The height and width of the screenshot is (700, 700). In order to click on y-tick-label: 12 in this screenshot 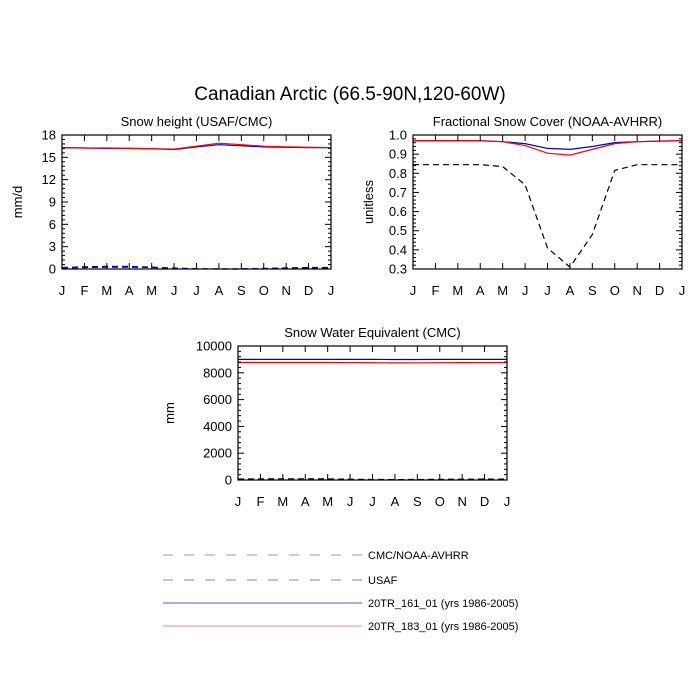, I will do `click(49, 179)`.